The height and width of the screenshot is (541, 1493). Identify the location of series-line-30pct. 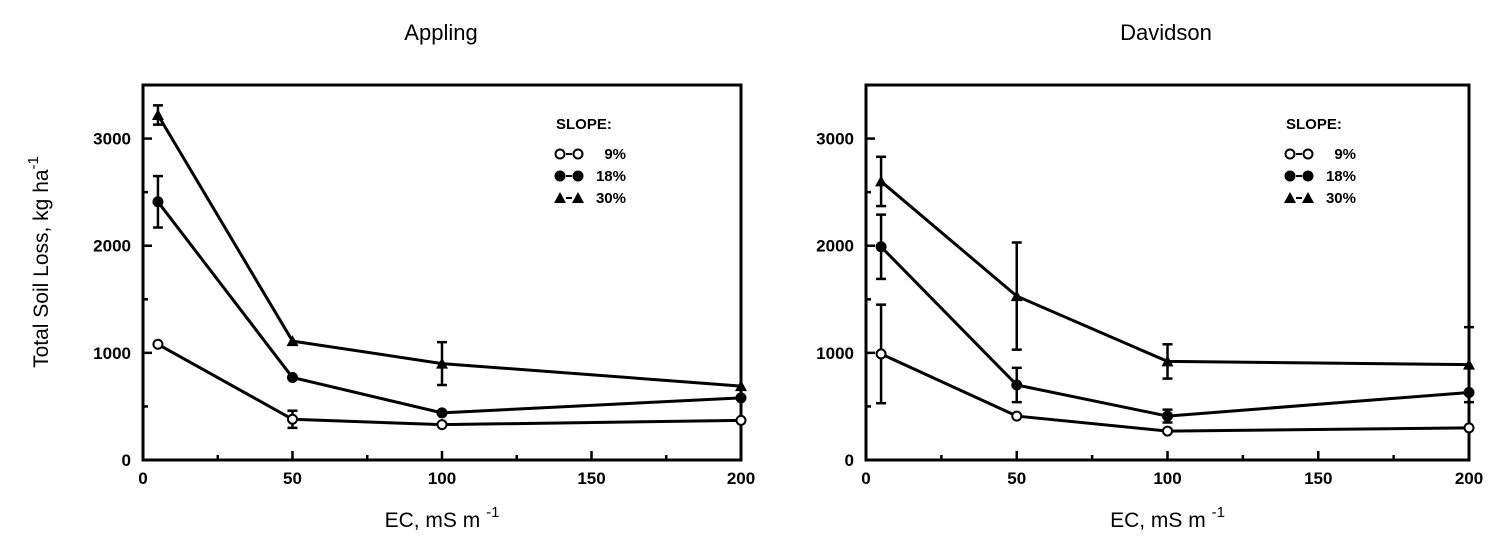
(1175, 273).